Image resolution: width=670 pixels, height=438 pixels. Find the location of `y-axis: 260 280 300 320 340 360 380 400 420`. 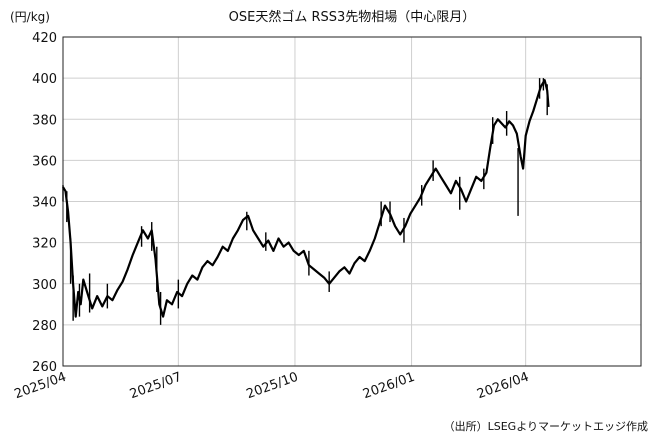

y-axis: 260 280 300 320 340 360 380 400 420 is located at coordinates (44, 203).